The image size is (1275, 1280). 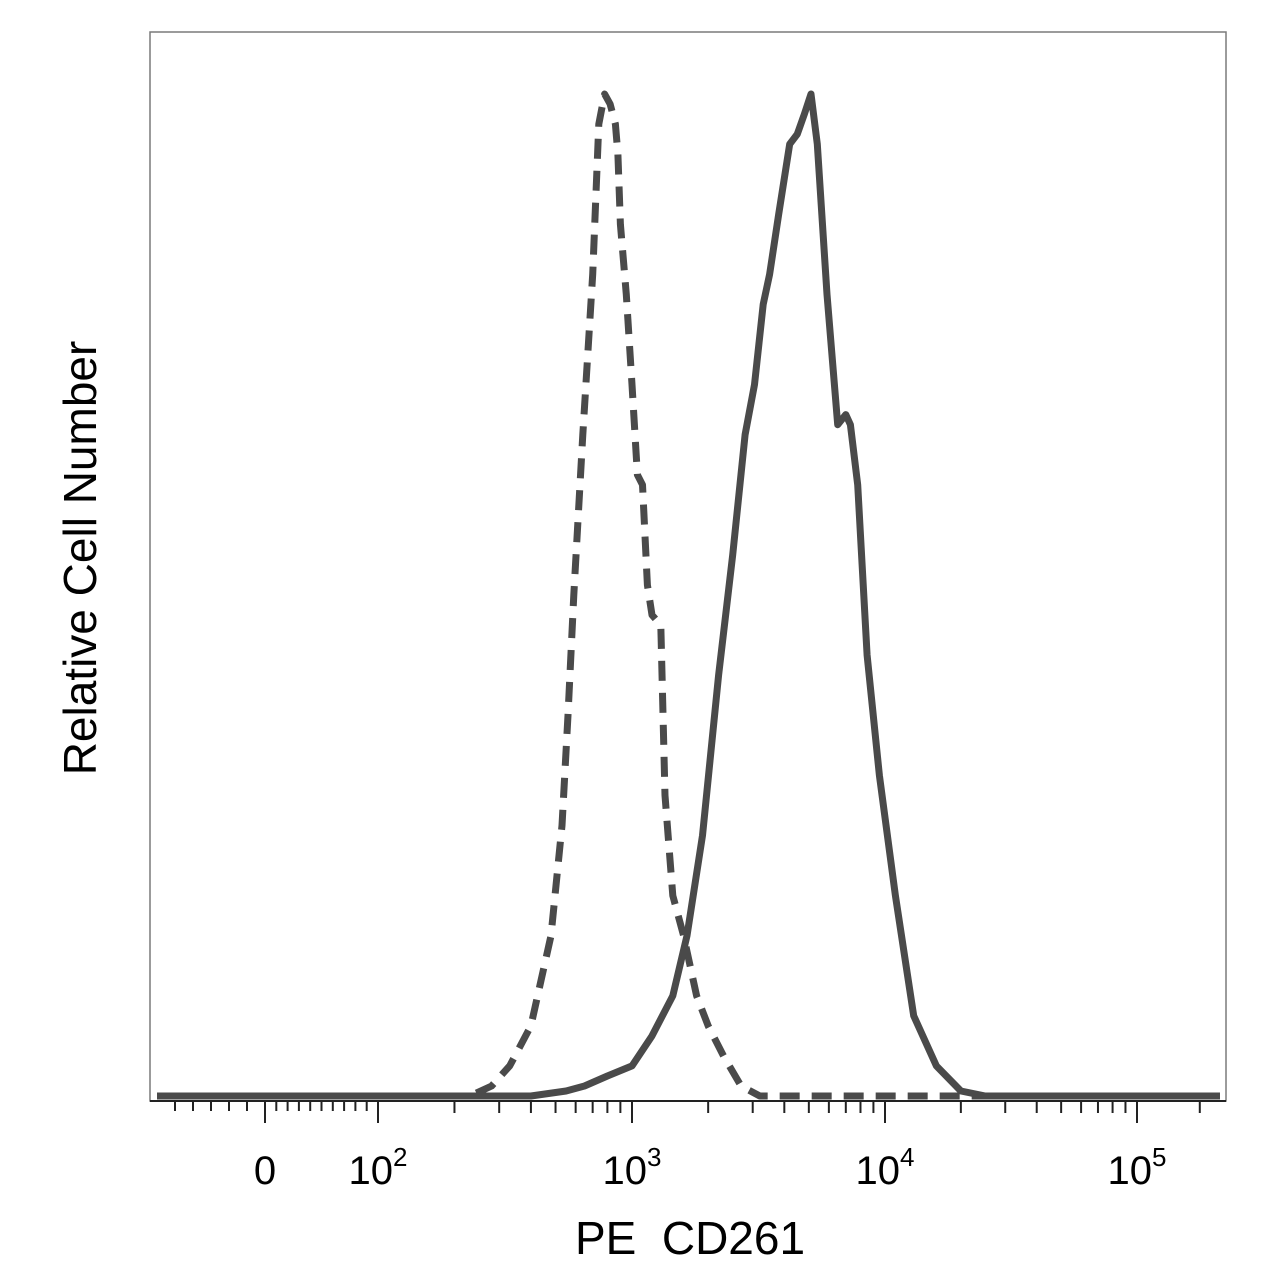 What do you see at coordinates (710, 1167) in the screenshot?
I see `x-axis-tick-labels: 0 10² 10³ 10⁴ 10⁵` at bounding box center [710, 1167].